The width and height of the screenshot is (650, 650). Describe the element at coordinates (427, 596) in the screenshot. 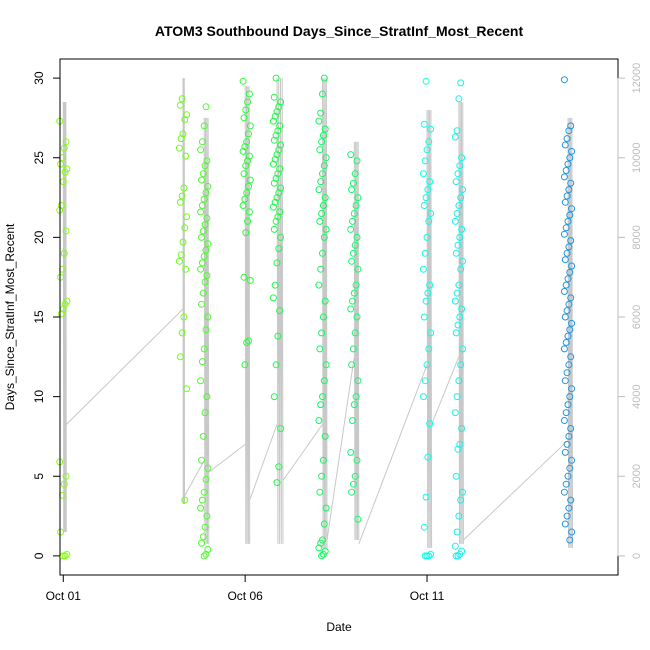

I see `x-tick-label: Oct 11` at that location.